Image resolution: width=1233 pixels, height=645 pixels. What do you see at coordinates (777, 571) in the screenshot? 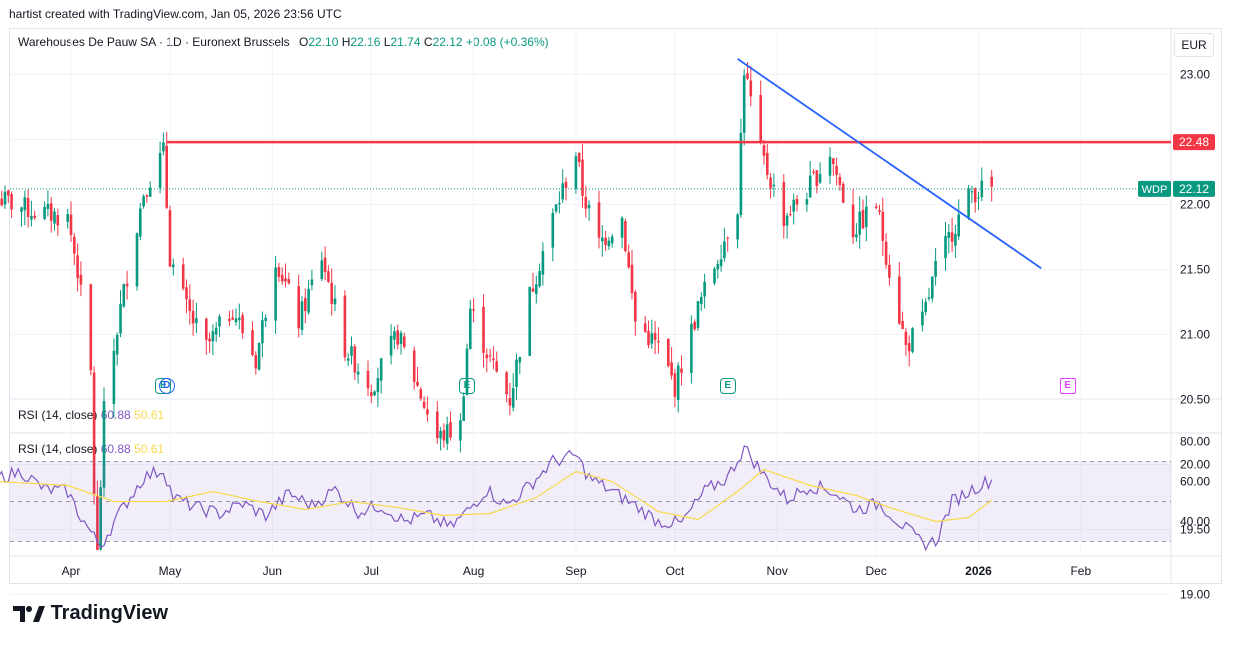
I see `time-tick-label: Nov` at bounding box center [777, 571].